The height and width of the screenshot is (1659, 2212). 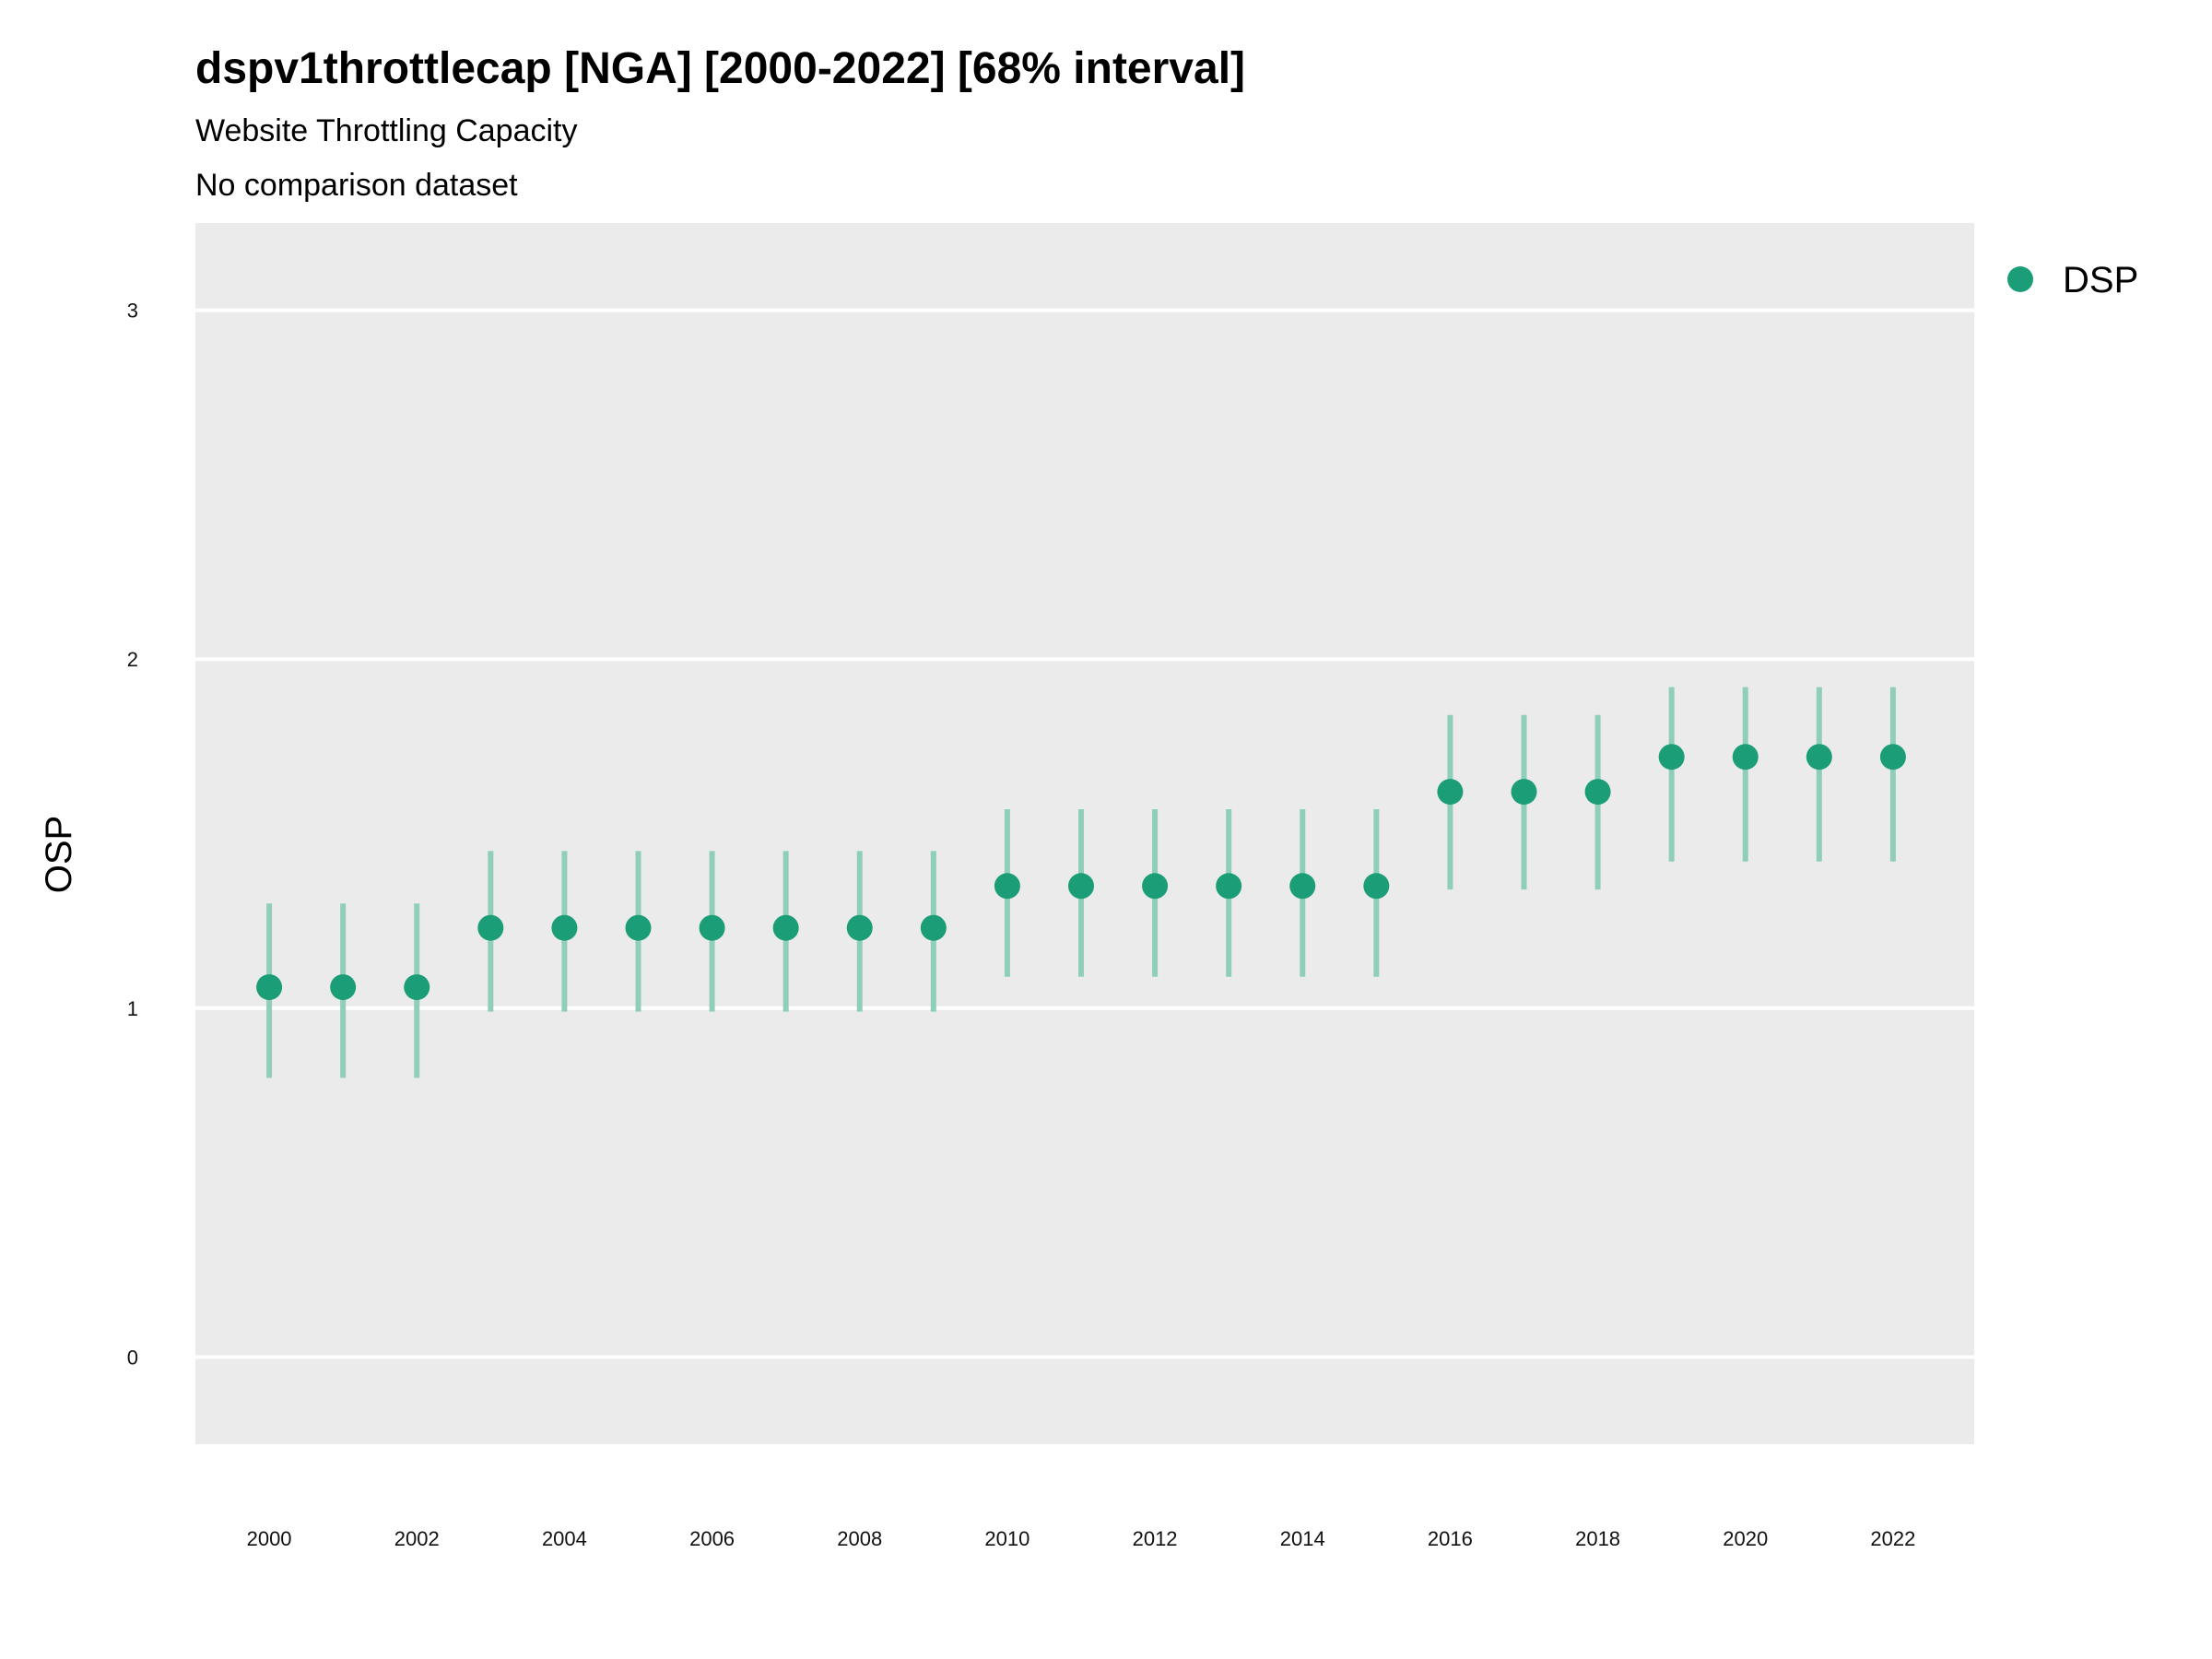 I want to click on y-tick-labels: 0 1 2 3, so click(x=132, y=835).